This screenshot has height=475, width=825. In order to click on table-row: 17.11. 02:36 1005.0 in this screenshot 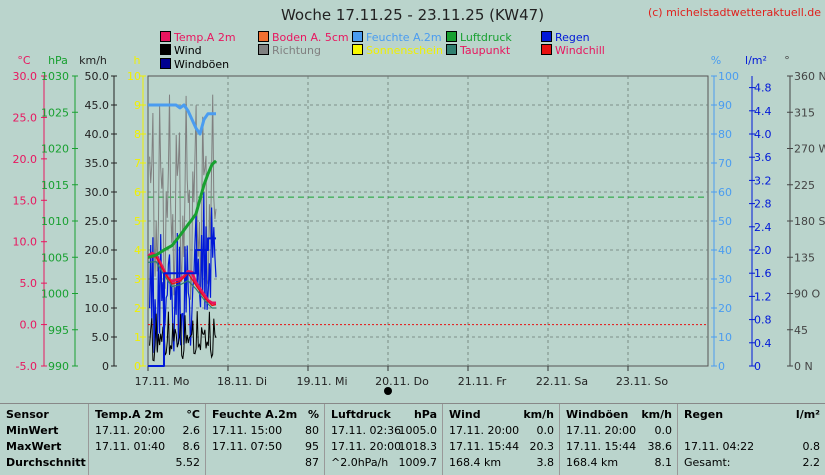, I will do `click(384, 431)`.